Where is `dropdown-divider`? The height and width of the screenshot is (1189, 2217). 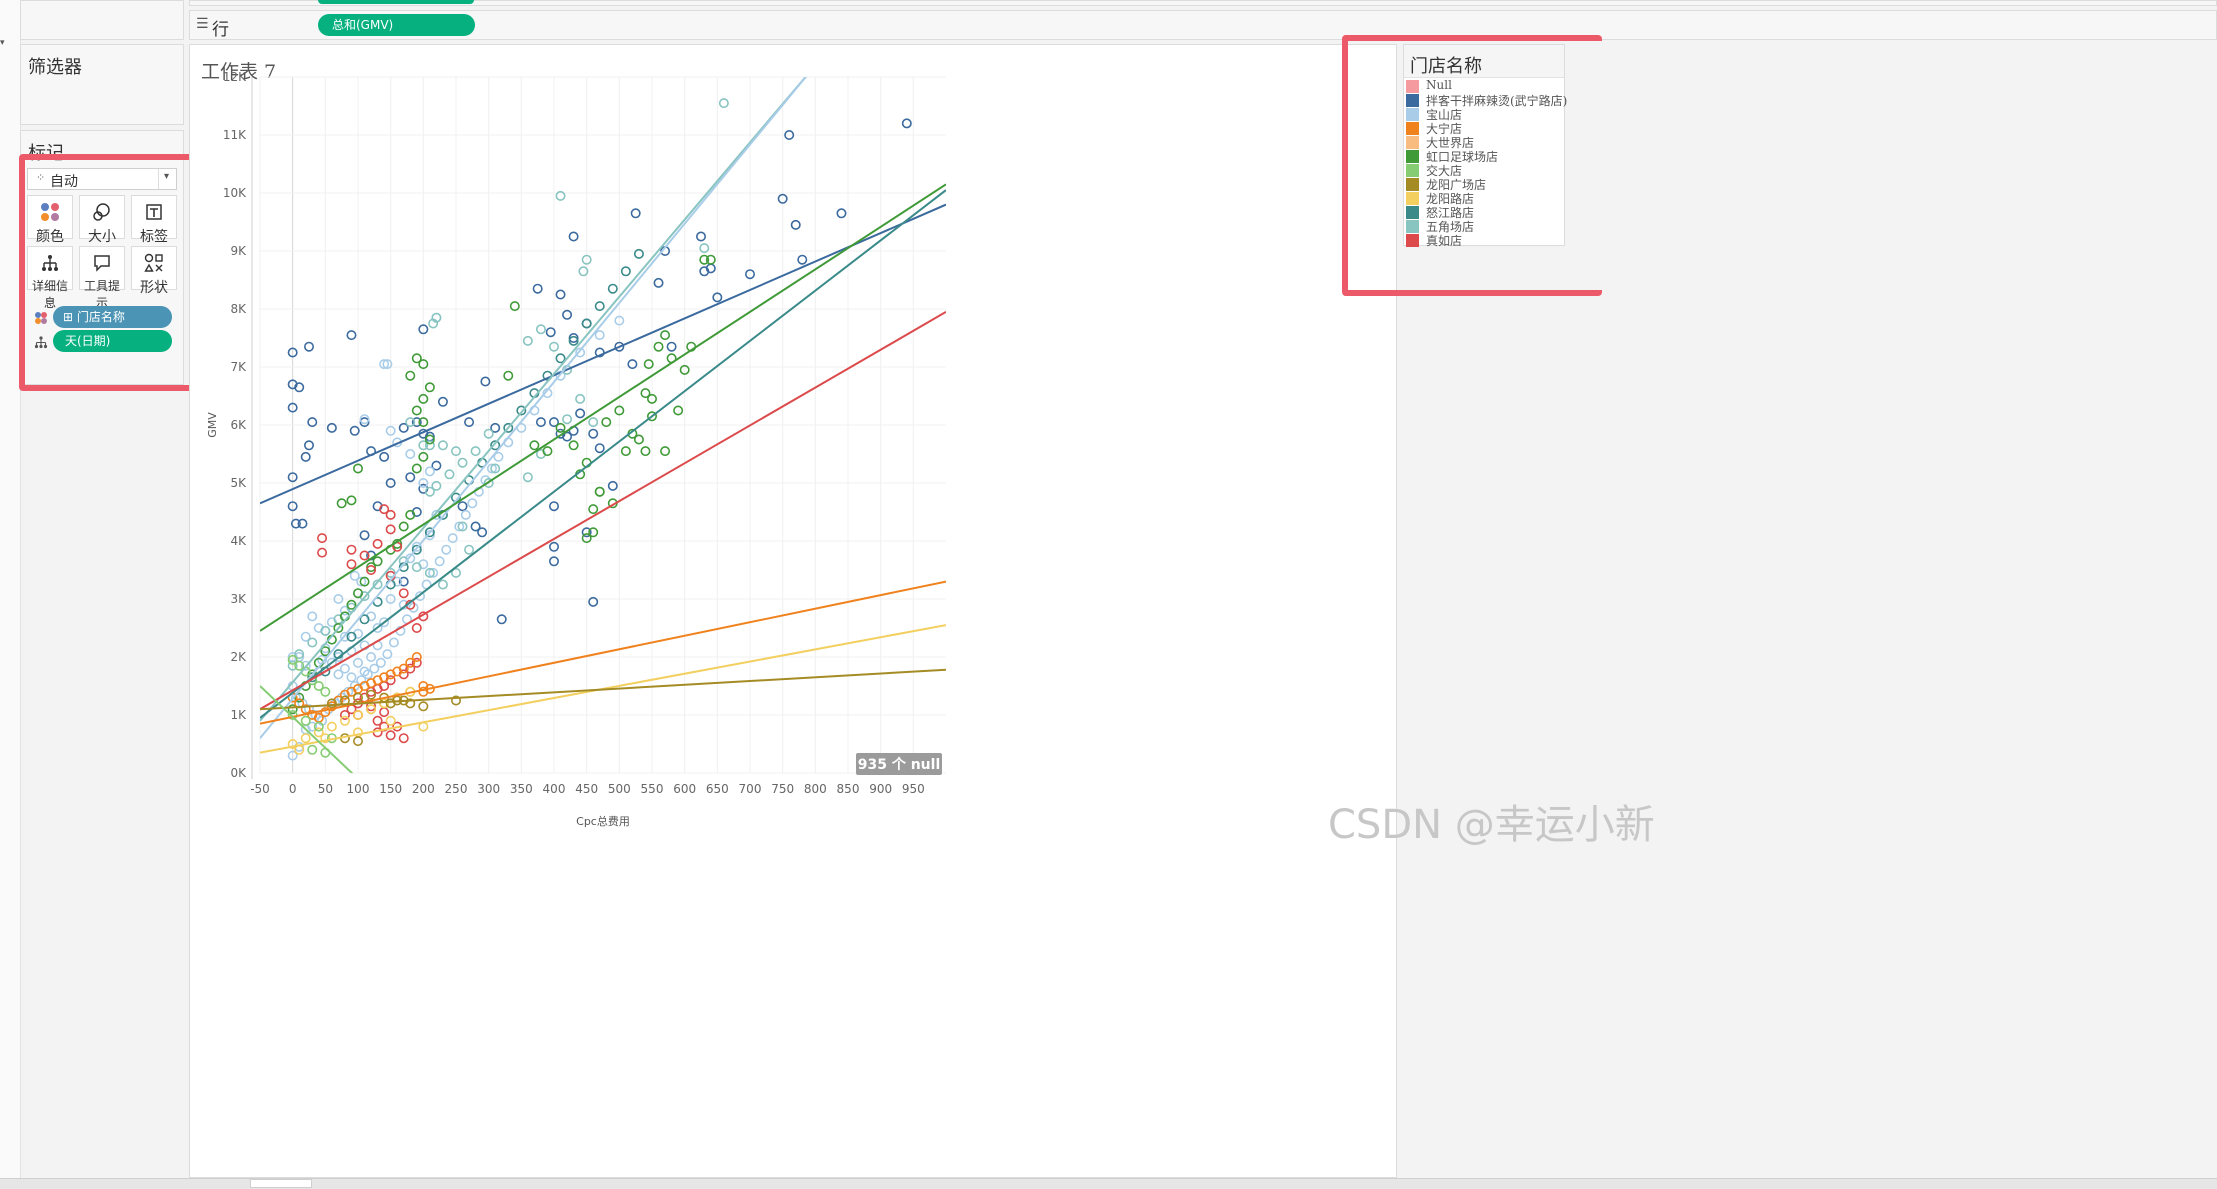
dropdown-divider is located at coordinates (158, 179).